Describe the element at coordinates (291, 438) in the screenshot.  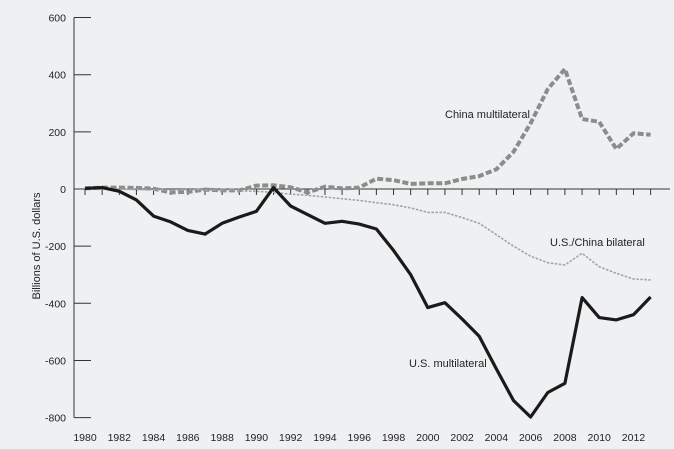
I see `x-tick-label-1992: 1992` at that location.